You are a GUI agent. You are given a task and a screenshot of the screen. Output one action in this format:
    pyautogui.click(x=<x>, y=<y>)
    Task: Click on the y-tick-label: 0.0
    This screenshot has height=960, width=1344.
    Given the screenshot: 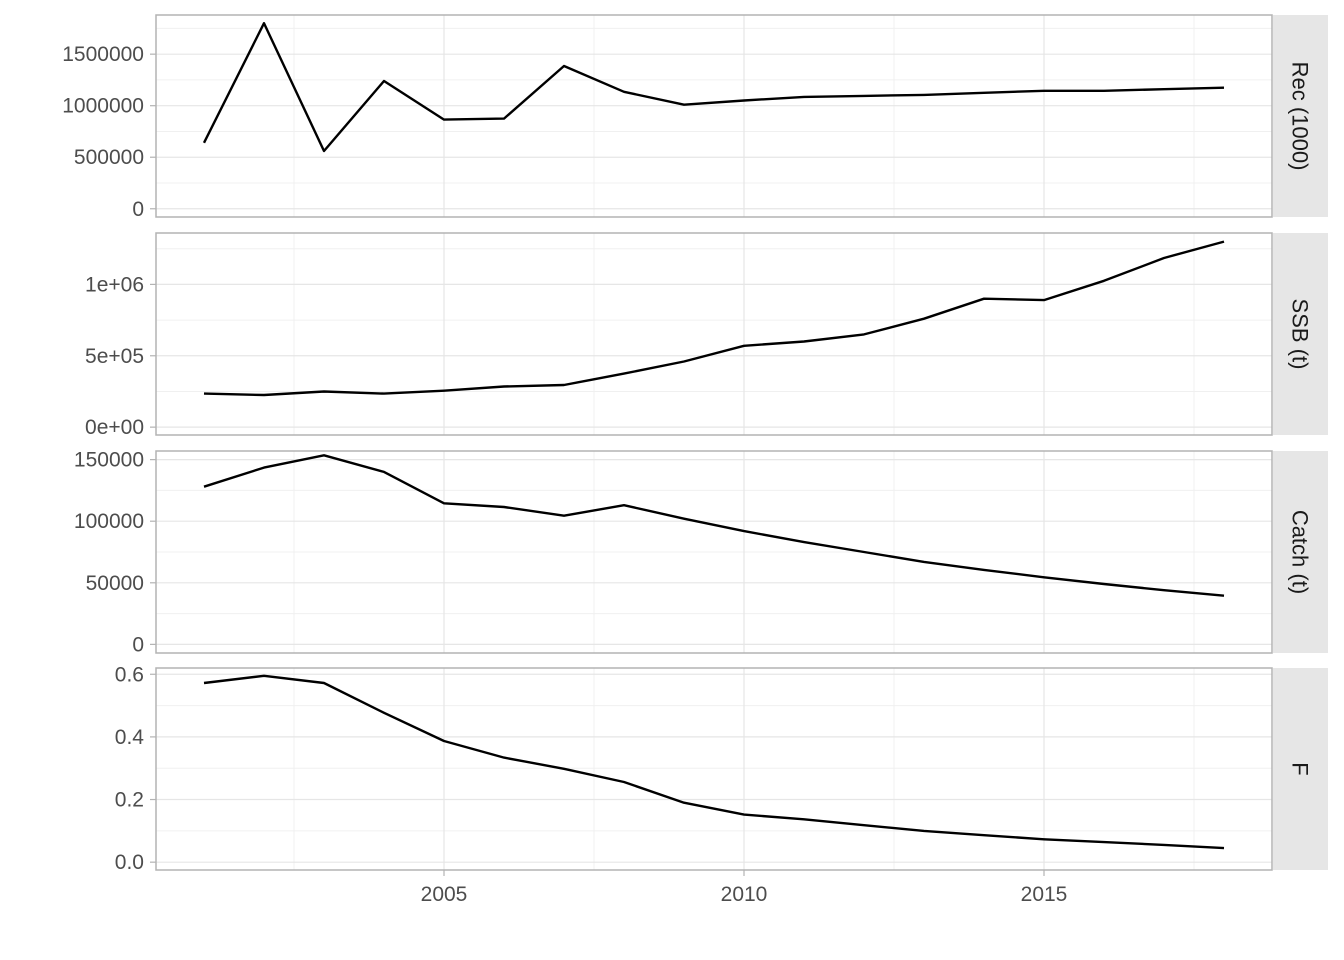 What is the action you would take?
    pyautogui.click(x=129, y=862)
    